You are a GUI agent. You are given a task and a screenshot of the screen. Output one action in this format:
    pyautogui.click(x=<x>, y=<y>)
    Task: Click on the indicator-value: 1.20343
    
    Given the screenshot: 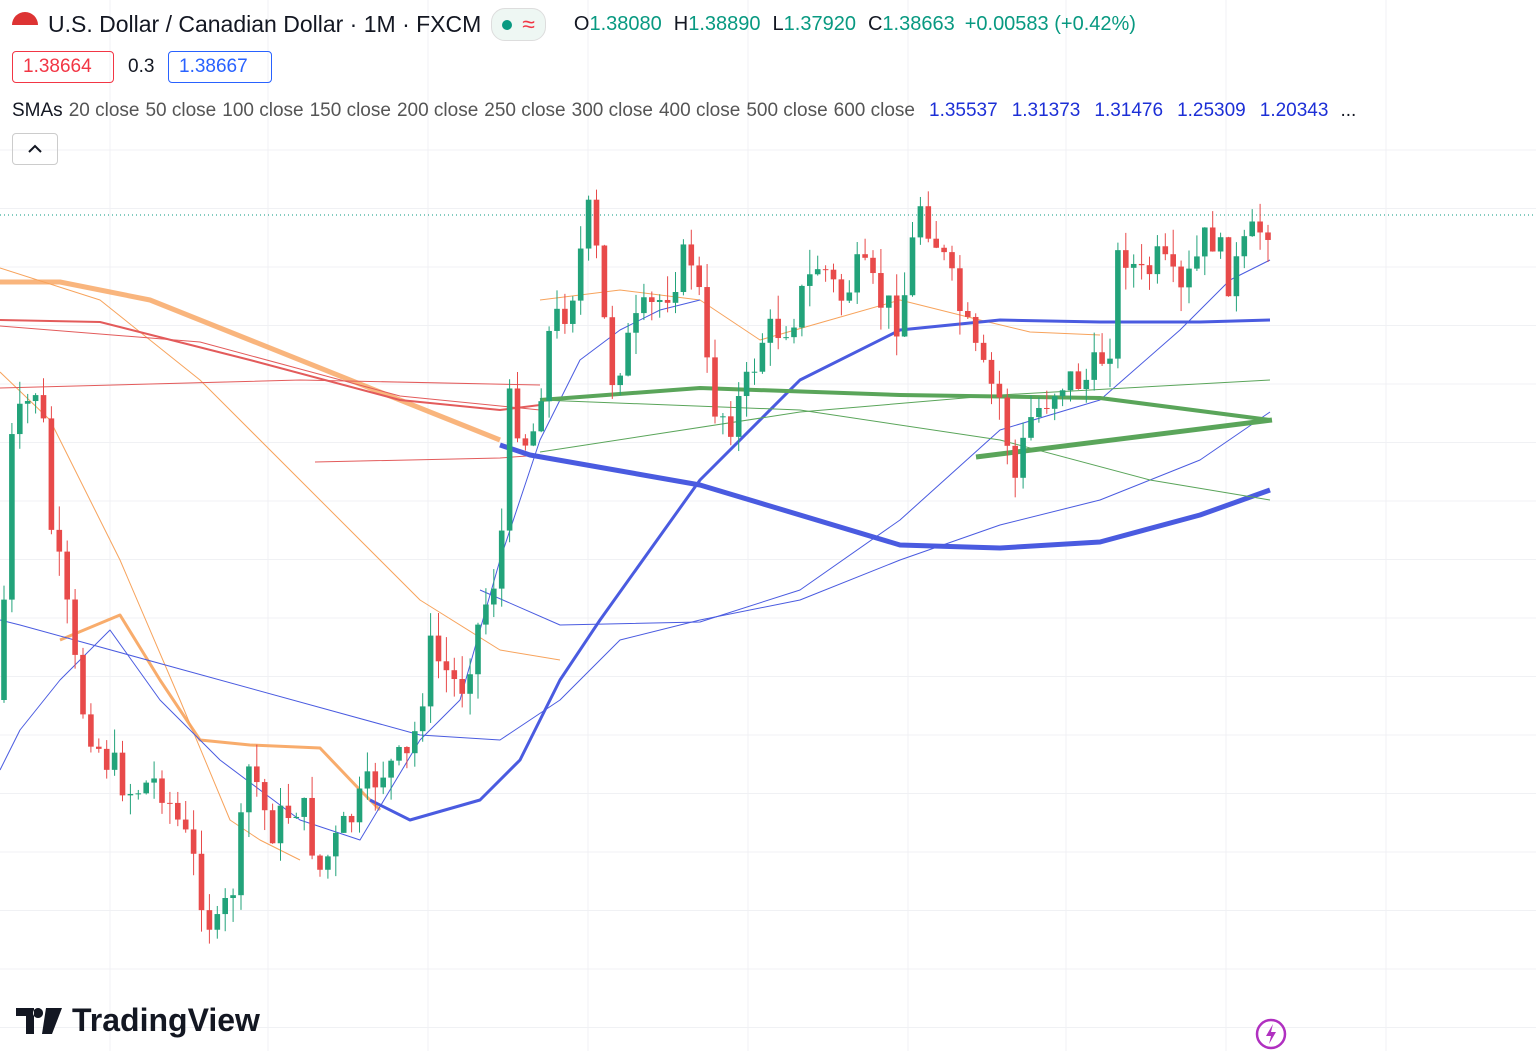 What is the action you would take?
    pyautogui.click(x=1294, y=110)
    